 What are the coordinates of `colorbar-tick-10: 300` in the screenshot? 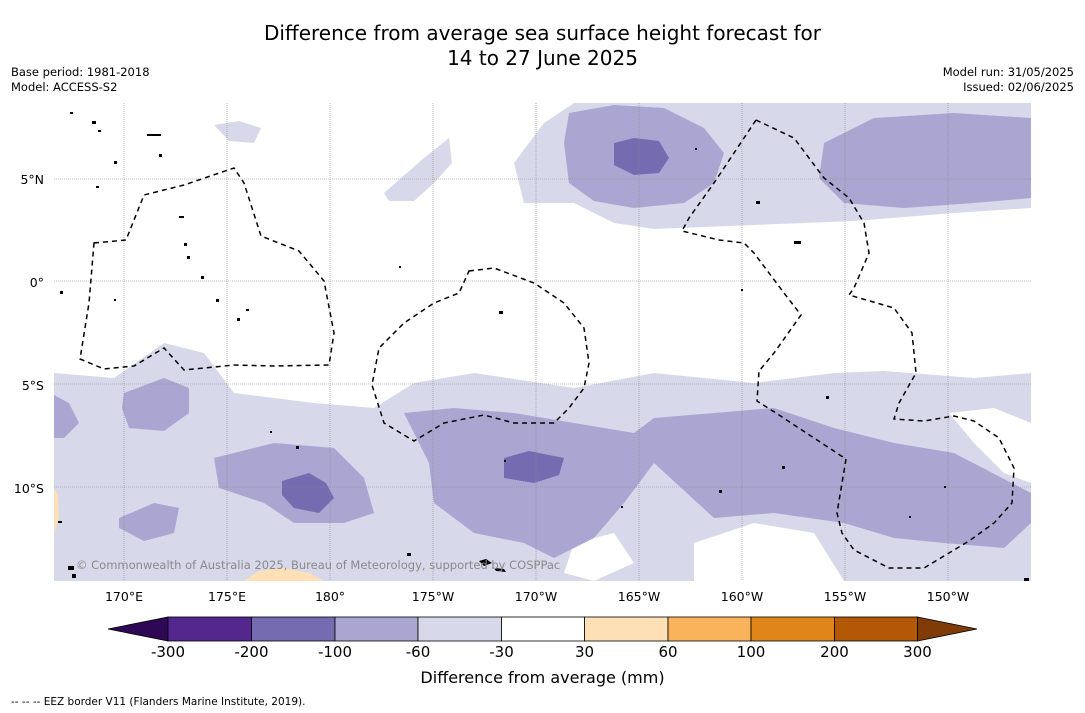 It's located at (917, 652).